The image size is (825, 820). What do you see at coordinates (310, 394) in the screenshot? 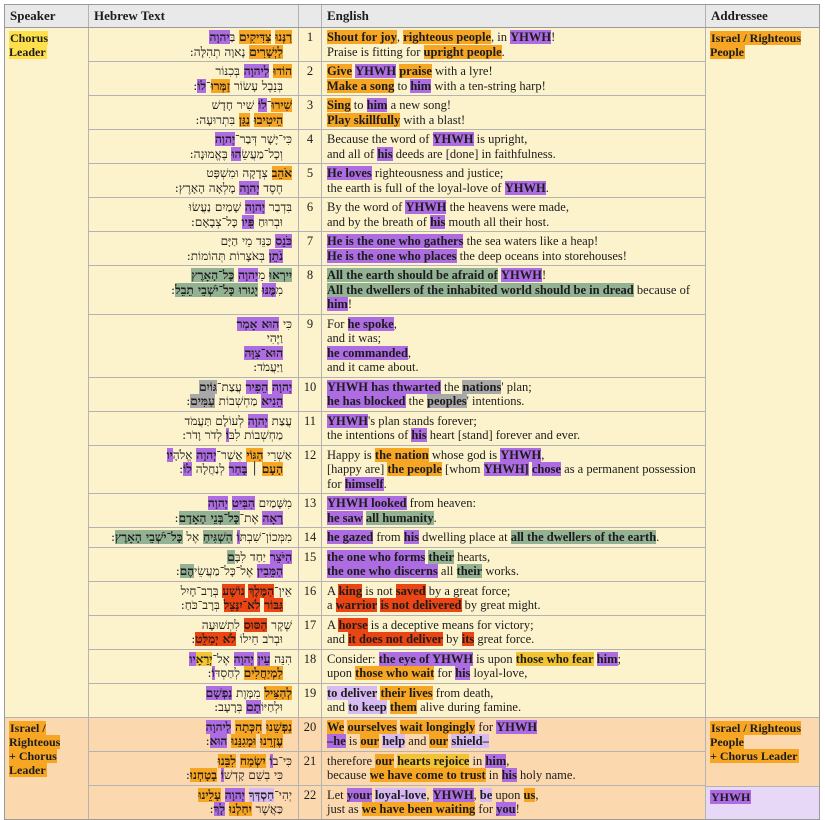
I see `verse-number: 10` at bounding box center [310, 394].